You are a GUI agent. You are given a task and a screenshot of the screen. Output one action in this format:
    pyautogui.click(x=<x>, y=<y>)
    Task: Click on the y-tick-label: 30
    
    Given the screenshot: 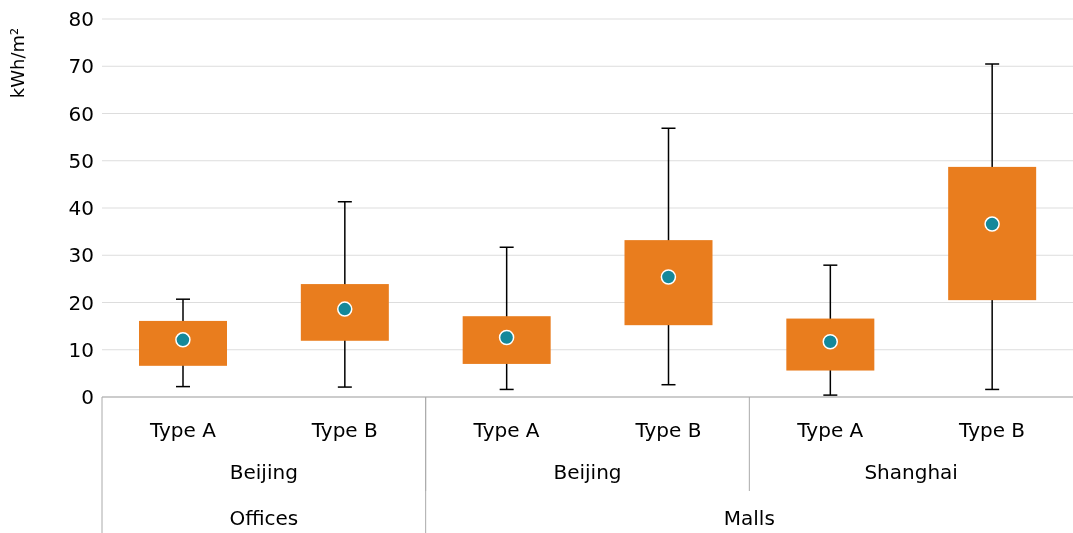 What is the action you would take?
    pyautogui.click(x=81, y=255)
    